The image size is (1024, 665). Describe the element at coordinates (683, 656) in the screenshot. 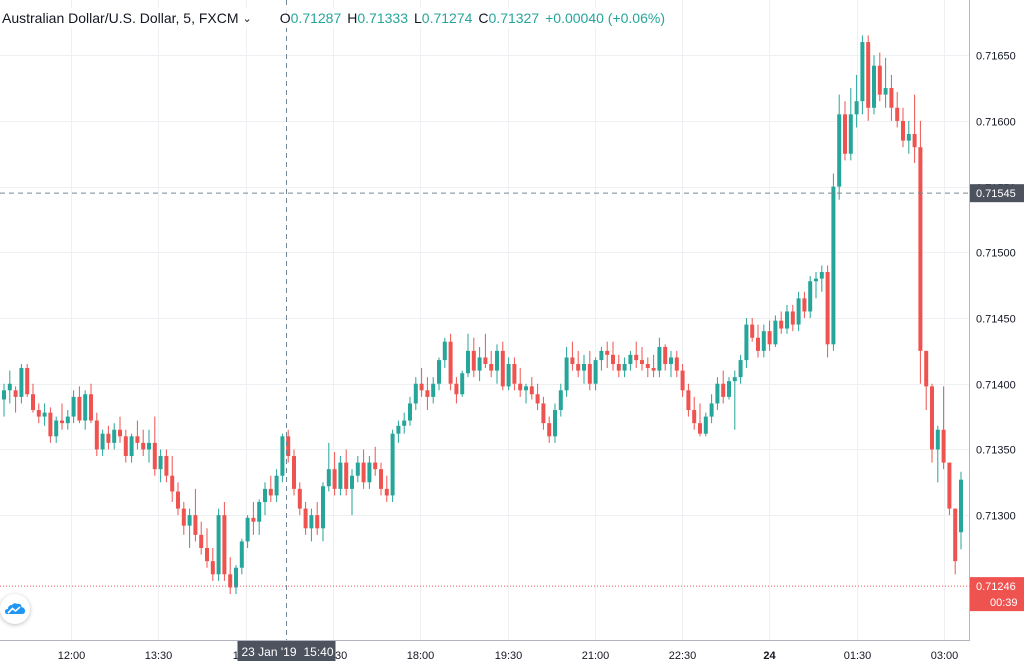

I see `time-tick-label: 22:30` at that location.